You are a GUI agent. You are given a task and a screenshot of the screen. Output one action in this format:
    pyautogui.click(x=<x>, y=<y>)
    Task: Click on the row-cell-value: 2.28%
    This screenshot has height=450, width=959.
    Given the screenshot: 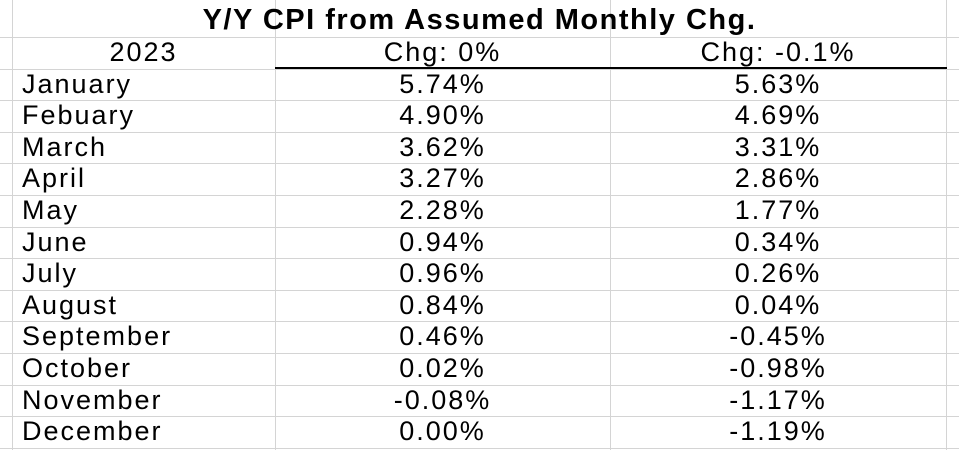 What is the action you would take?
    pyautogui.click(x=442, y=210)
    